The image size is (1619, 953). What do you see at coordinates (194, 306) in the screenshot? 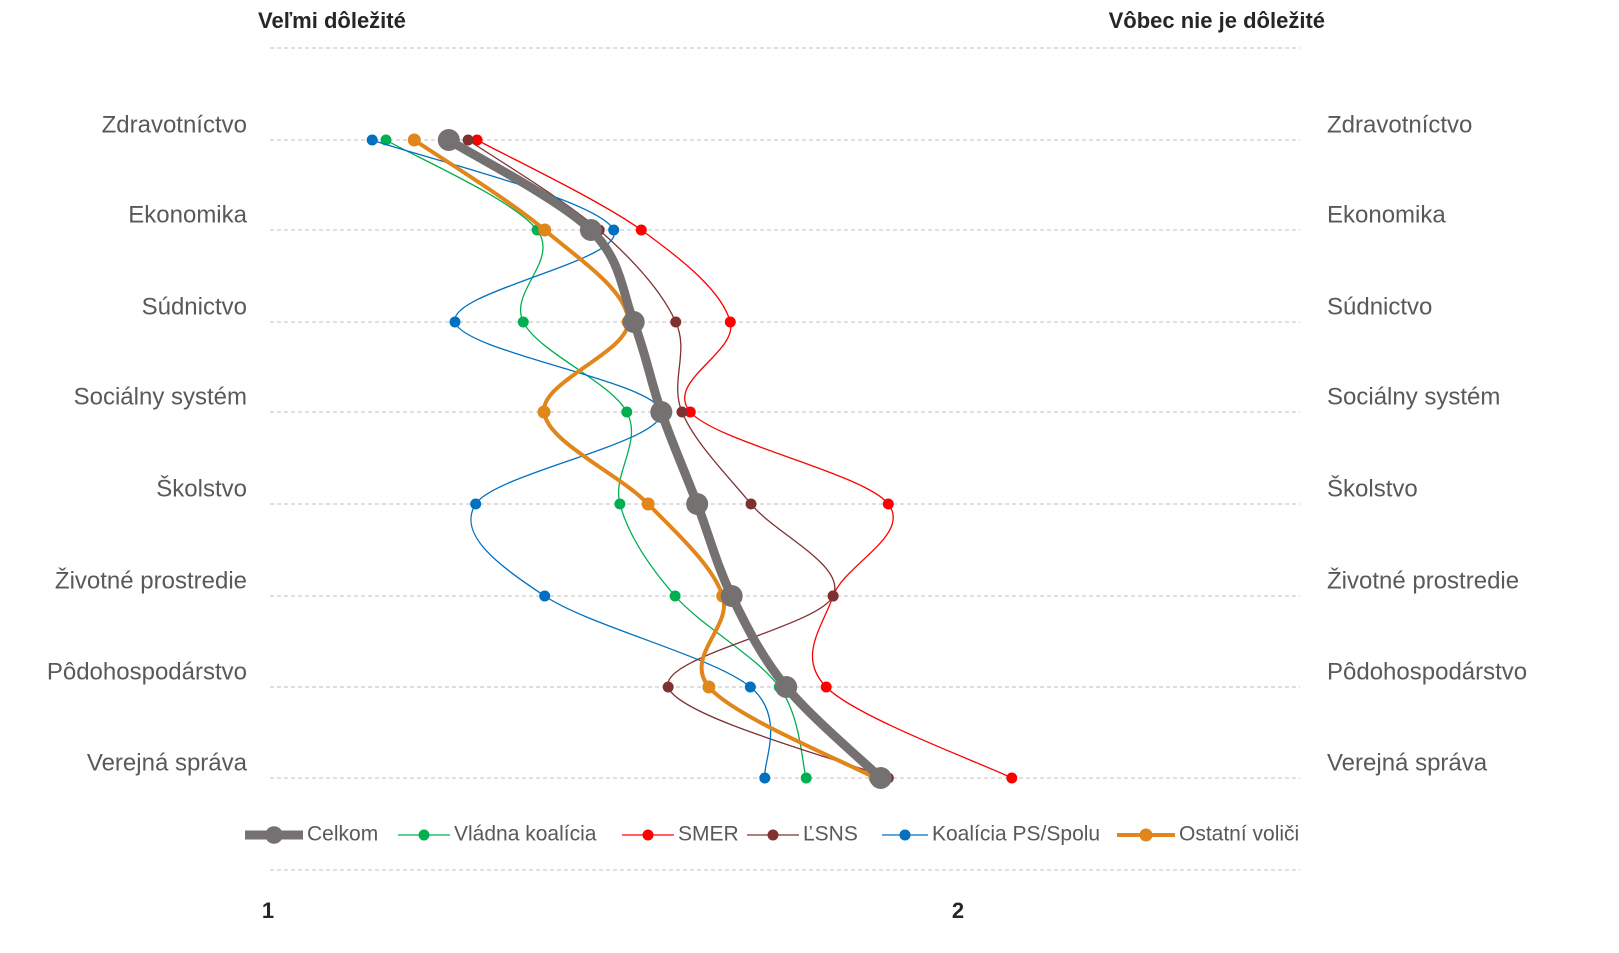
I see `category-label: Súdnictvo` at bounding box center [194, 306].